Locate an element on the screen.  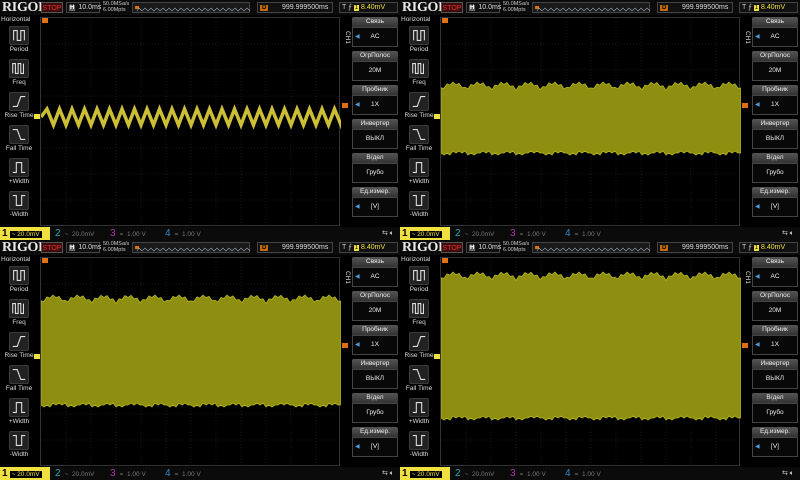
coupling: ~ is located at coordinates (466, 234).